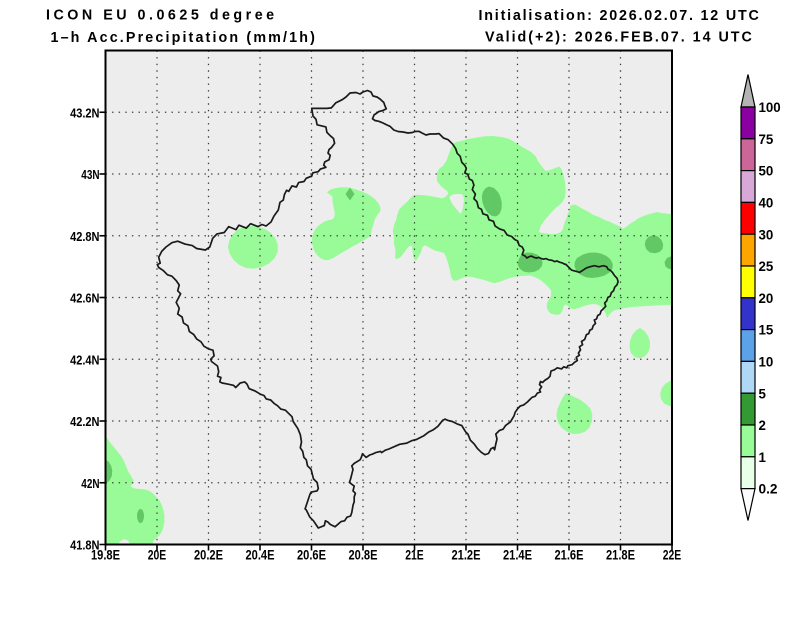  Describe the element at coordinates (466, 555) in the screenshot. I see `svg-text: 21.2E` at that location.